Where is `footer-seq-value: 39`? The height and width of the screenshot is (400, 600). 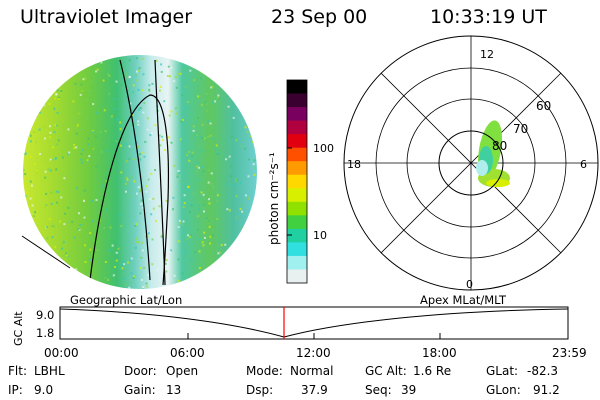
footer-seq-value: 39 is located at coordinates (408, 390).